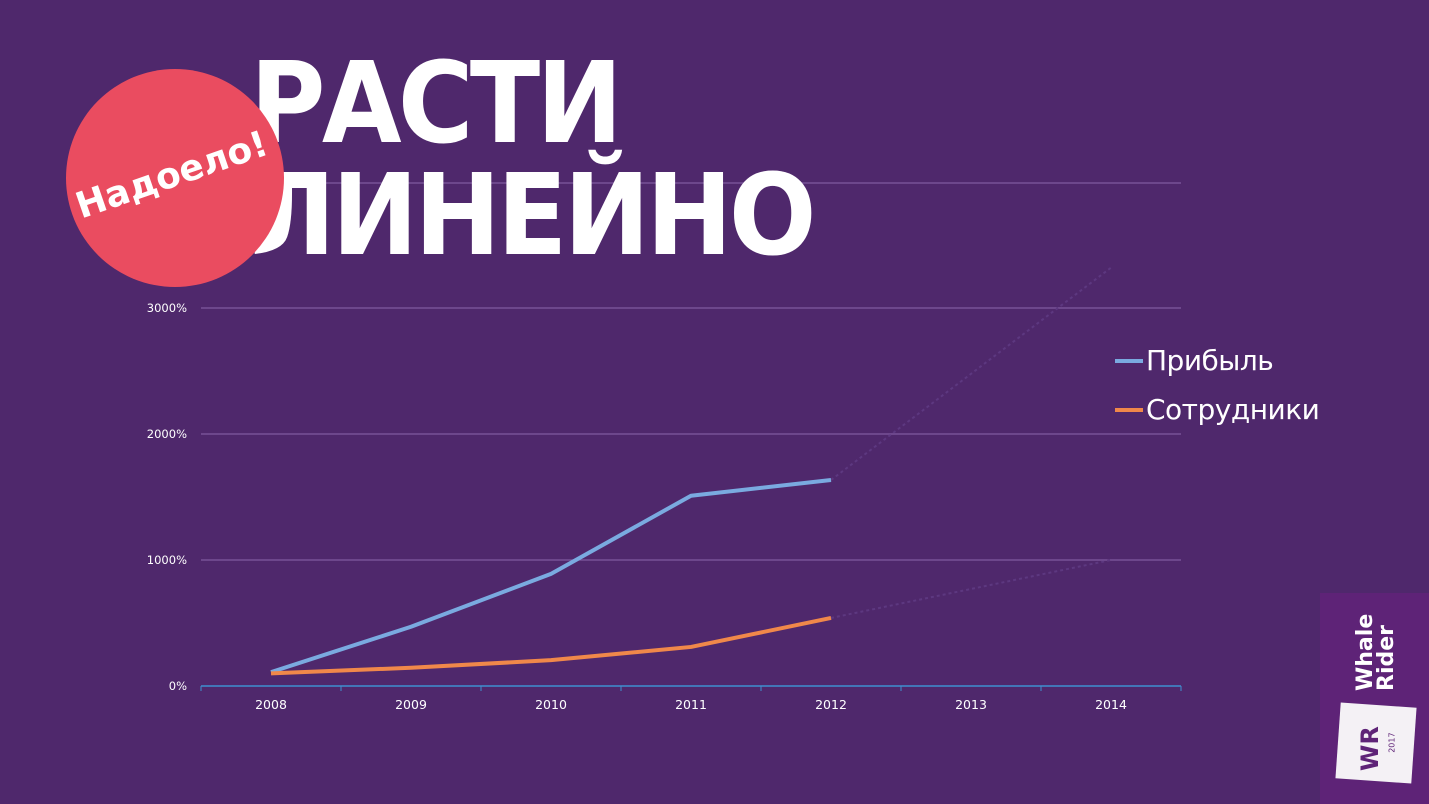 This screenshot has width=1429, height=804. What do you see at coordinates (167, 434) in the screenshot?
I see `y-tick-label: 2000%` at bounding box center [167, 434].